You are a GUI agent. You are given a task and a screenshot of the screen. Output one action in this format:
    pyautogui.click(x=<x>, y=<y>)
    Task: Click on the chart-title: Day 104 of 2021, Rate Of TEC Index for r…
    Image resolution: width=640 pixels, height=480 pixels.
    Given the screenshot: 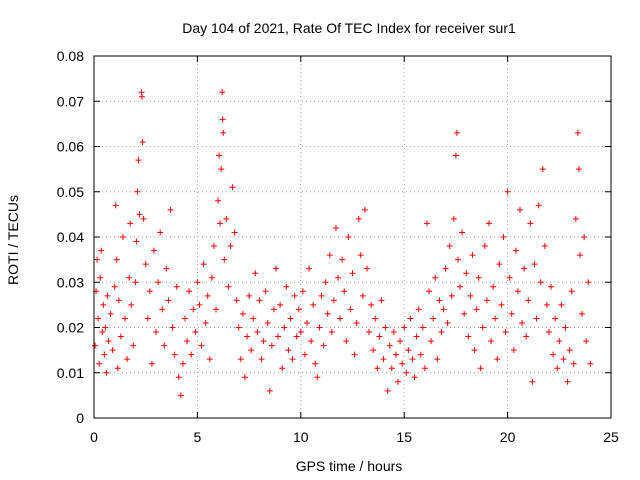 What is the action you would take?
    pyautogui.click(x=349, y=28)
    